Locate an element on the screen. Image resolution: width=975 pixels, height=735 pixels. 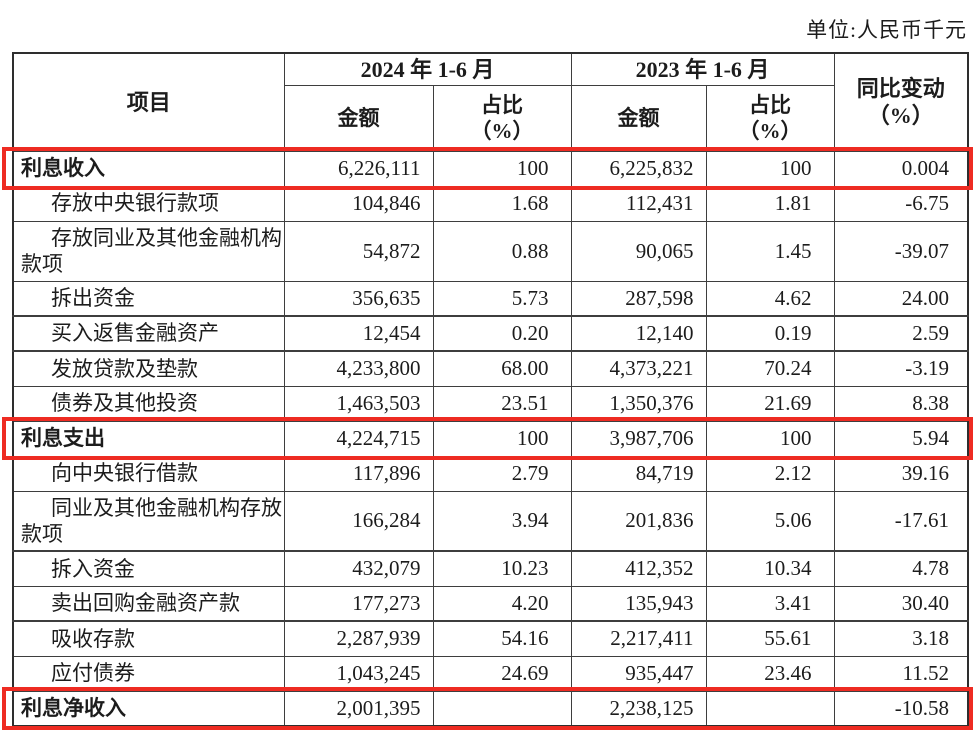
row-value: 4.20 is located at coordinates (502, 603).